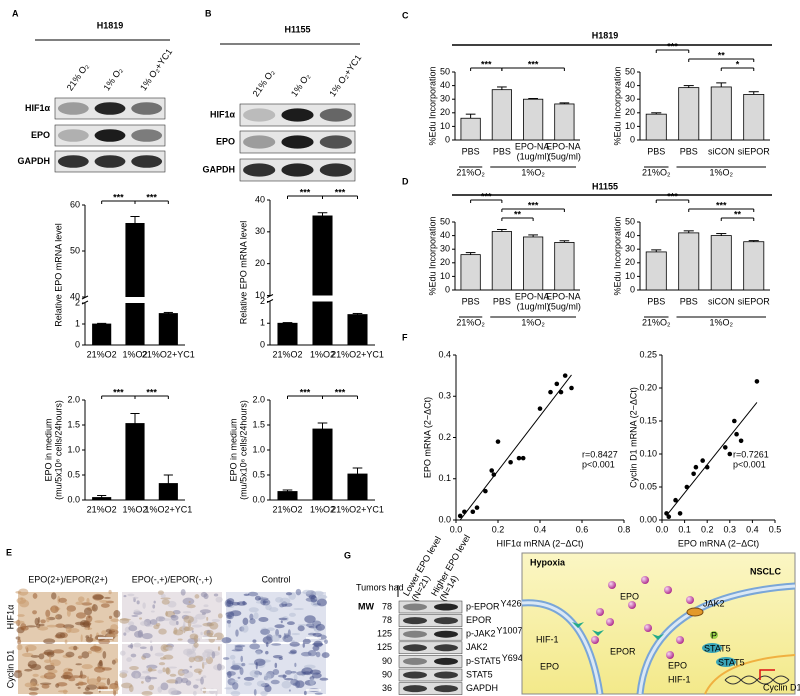 The image size is (800, 696). What do you see at coordinates (679, 679) in the screenshot?
I see `diagram-label: HIF-1` at bounding box center [679, 679].